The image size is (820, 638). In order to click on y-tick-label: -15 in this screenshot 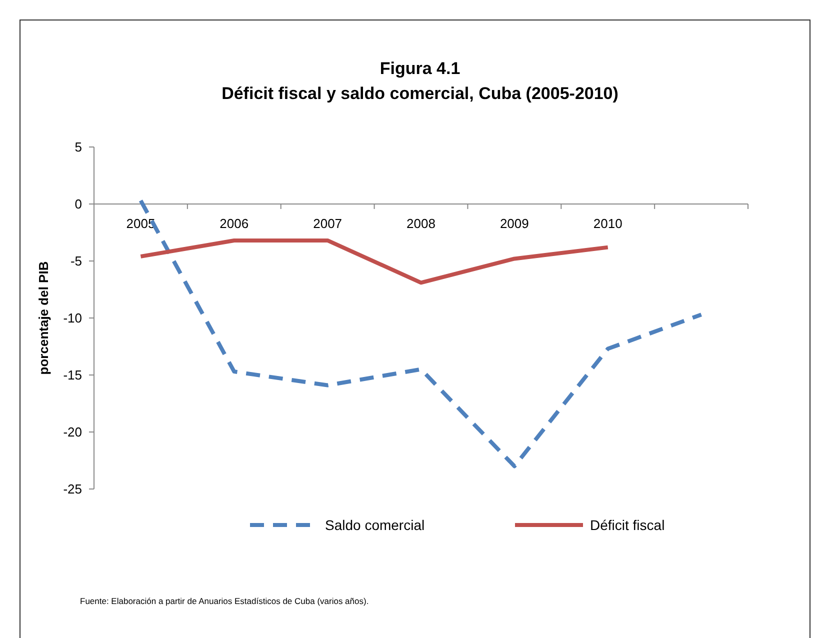, I will do `click(72, 375)`.